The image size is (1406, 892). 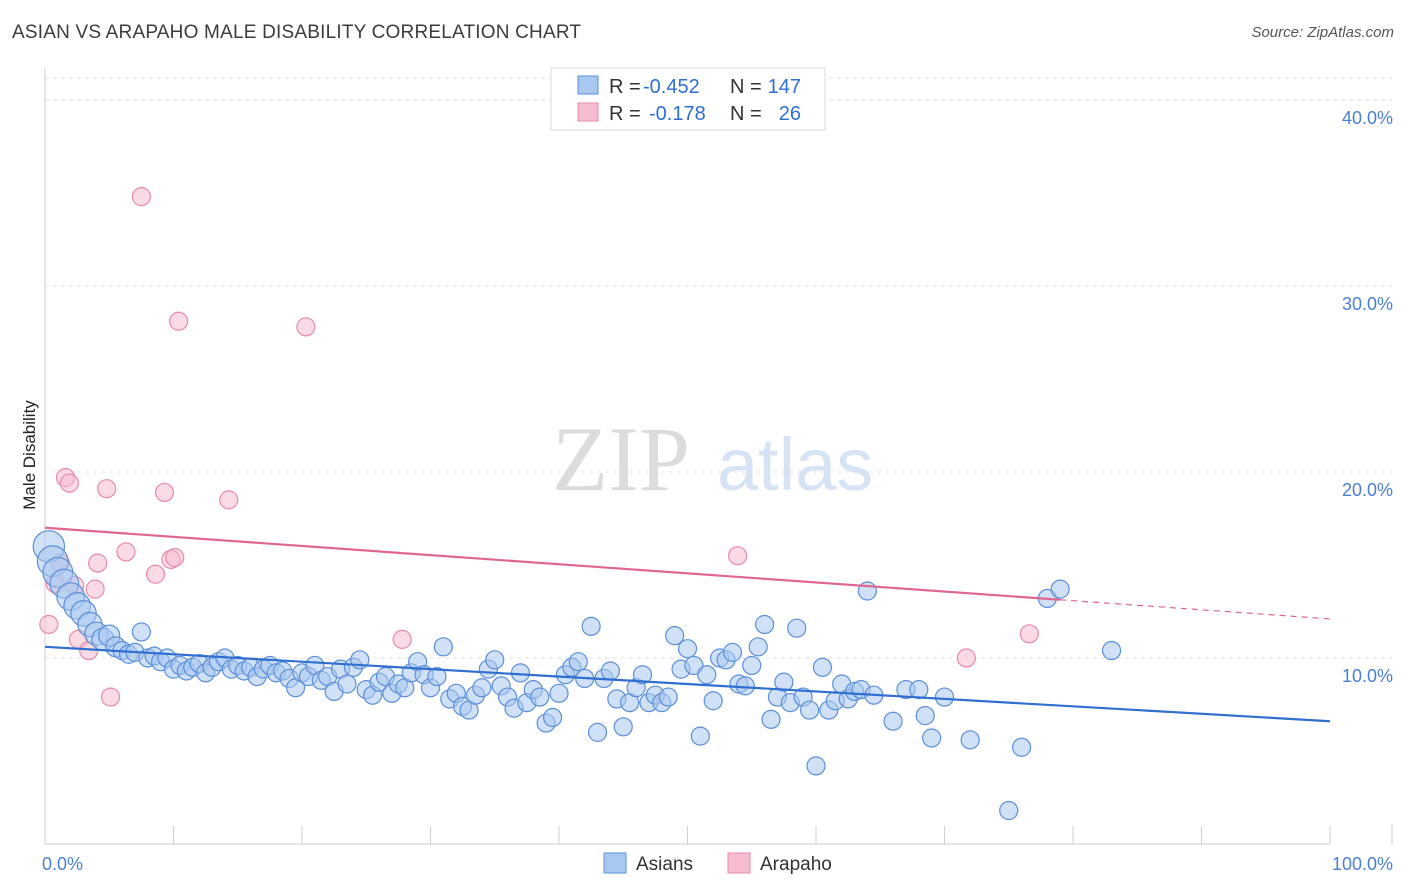 What do you see at coordinates (739, 863) in the screenshot?
I see `bottom-legend-arapaho-swatch` at bounding box center [739, 863].